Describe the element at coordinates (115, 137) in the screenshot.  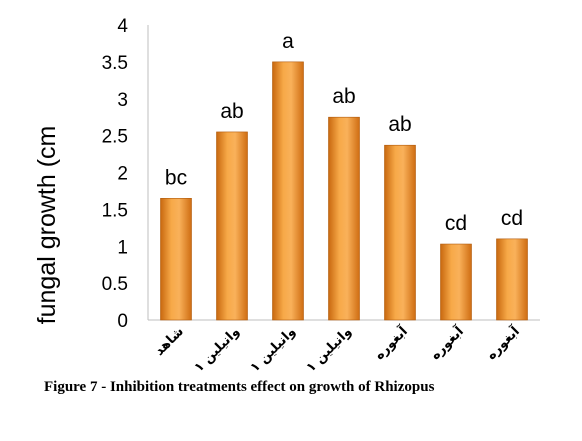
I see `y-tick-label: 2.5` at that location.